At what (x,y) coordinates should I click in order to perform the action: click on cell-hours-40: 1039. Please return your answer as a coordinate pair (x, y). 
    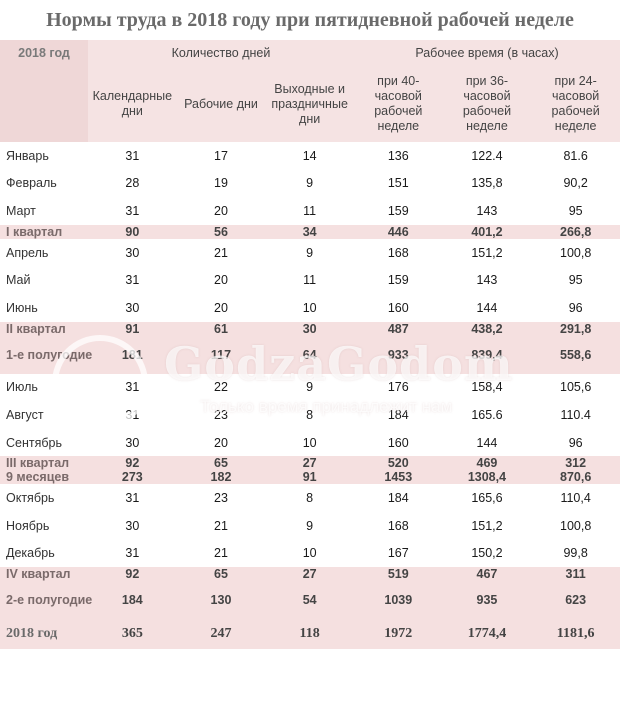
    Looking at the image, I should click on (398, 600).